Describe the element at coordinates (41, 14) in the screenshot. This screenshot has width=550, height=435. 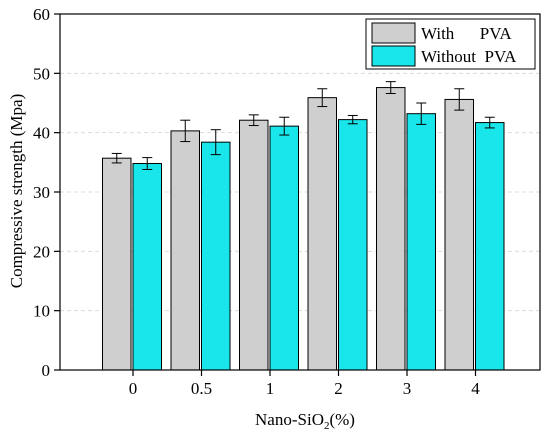
I see `y-tick-label: 60` at that location.